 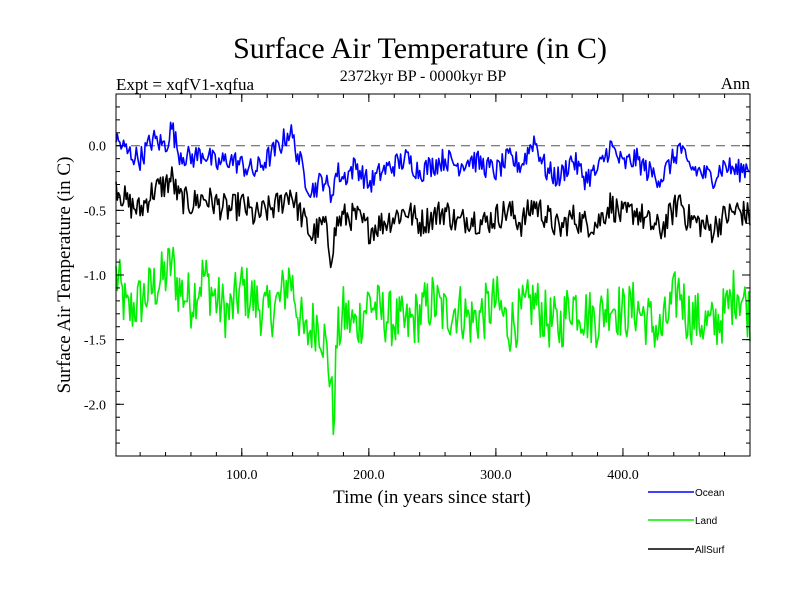 What do you see at coordinates (423, 76) in the screenshot?
I see `chart-subtitle: 2372kyr BP - 0000kyr BP` at bounding box center [423, 76].